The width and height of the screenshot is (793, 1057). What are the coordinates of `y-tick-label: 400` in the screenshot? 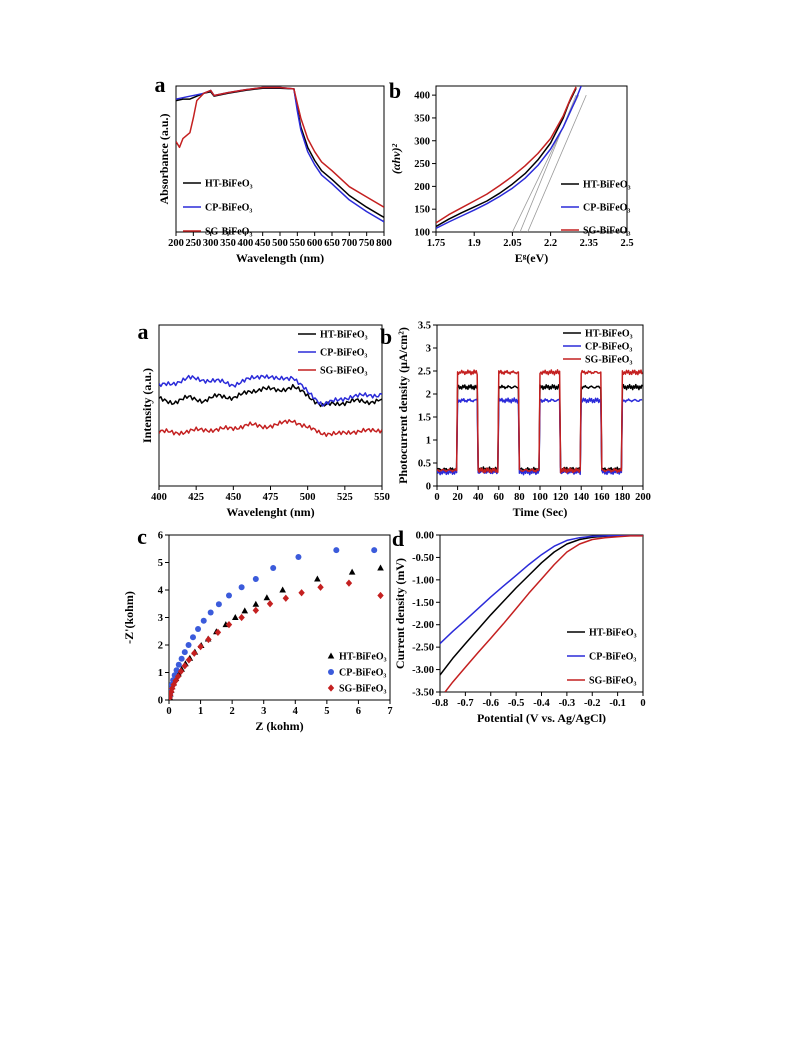 It's located at (422, 96).